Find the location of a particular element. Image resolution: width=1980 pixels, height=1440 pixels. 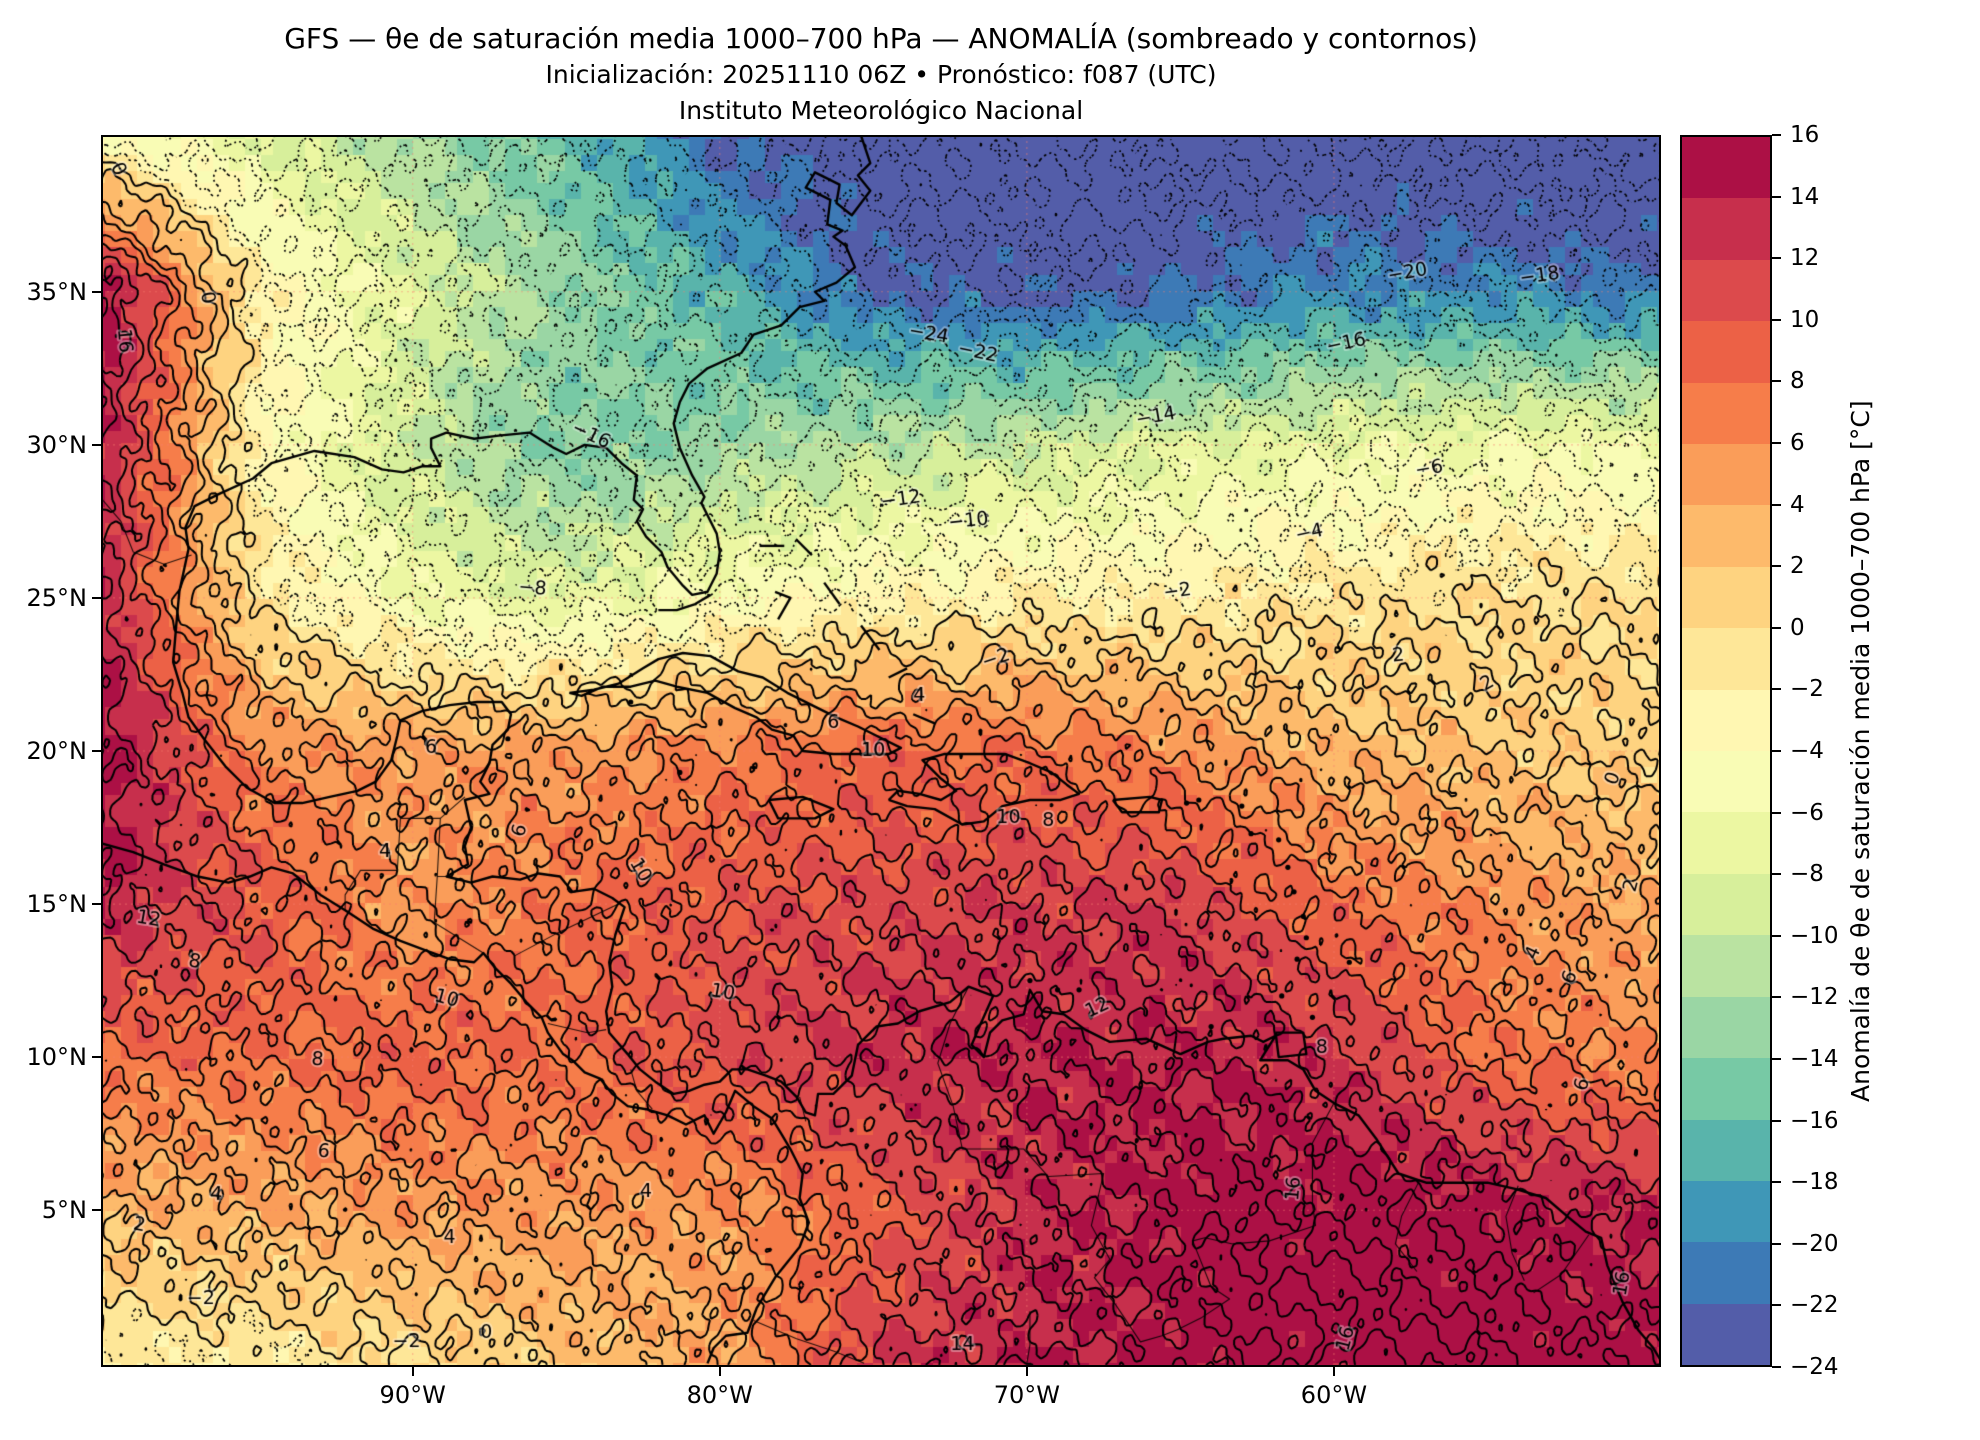

y-tick-label: 35°N is located at coordinates (57, 291).